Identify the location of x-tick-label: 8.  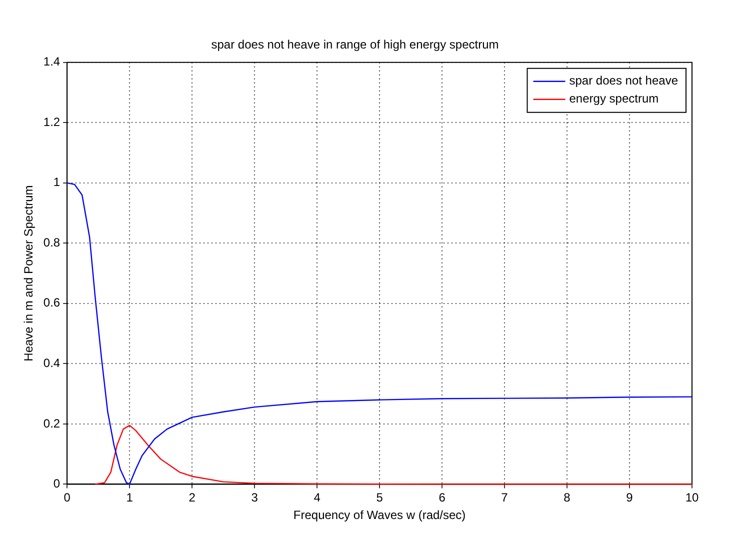
(567, 497).